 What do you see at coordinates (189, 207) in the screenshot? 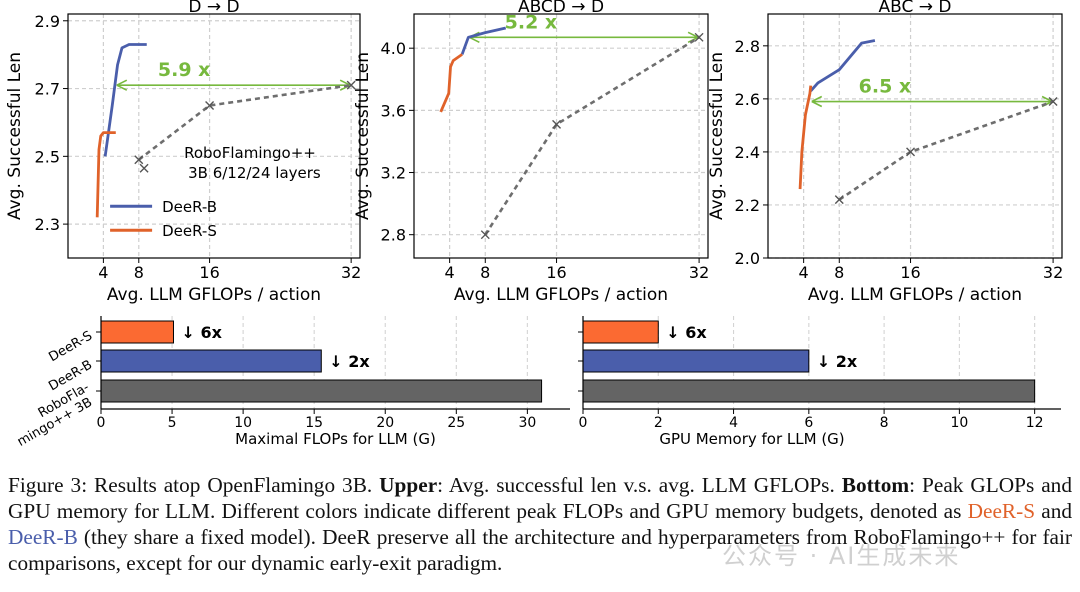
I see `legend-label-deer-b: DeeR-B` at bounding box center [189, 207].